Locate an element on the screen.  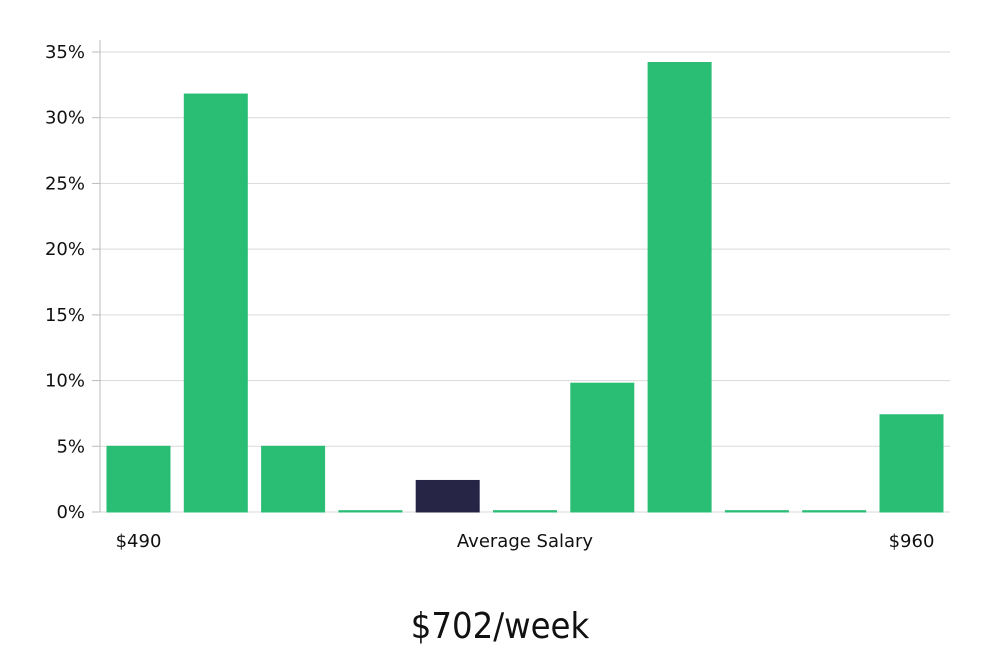
y-tick-label: 30% is located at coordinates (65, 118).